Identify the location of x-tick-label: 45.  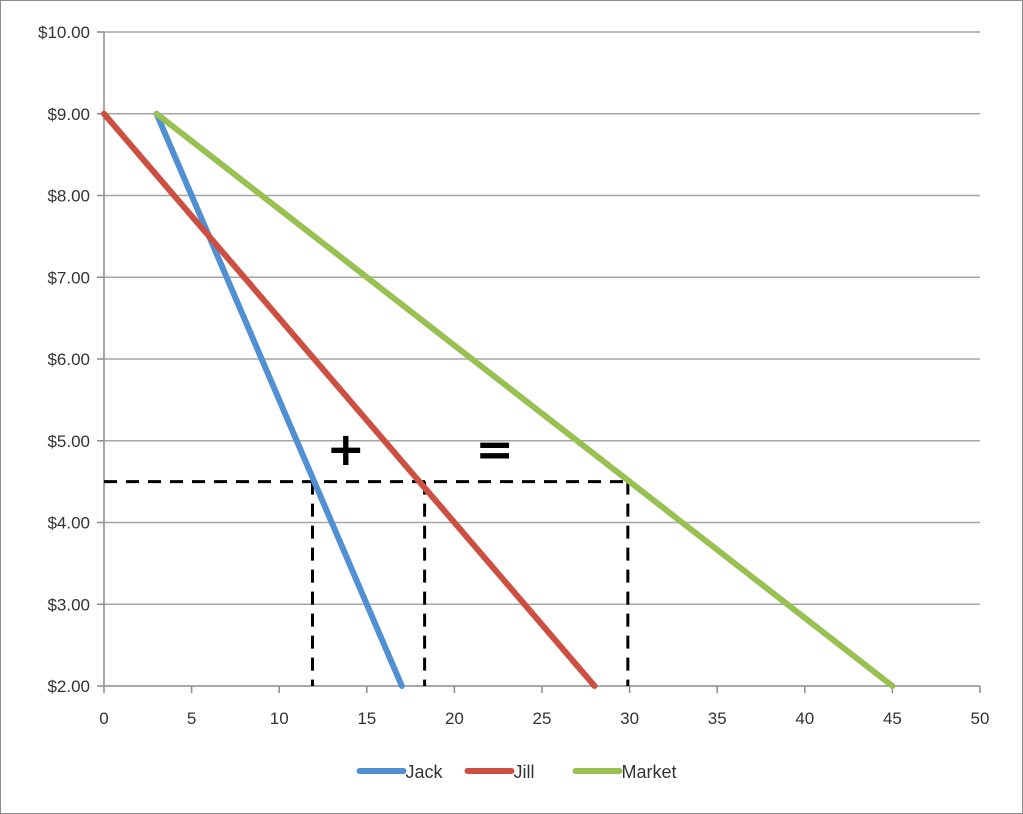
(892, 718).